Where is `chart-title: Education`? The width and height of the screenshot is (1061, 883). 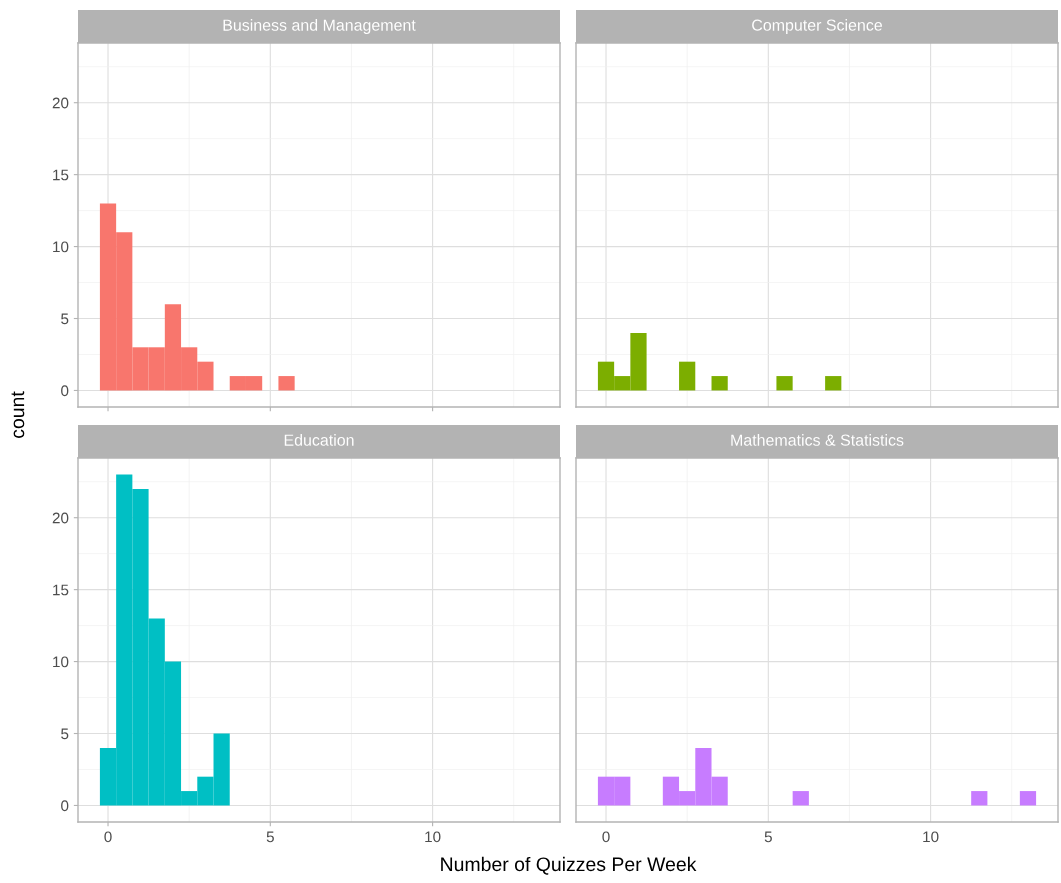
chart-title: Education is located at coordinates (319, 440).